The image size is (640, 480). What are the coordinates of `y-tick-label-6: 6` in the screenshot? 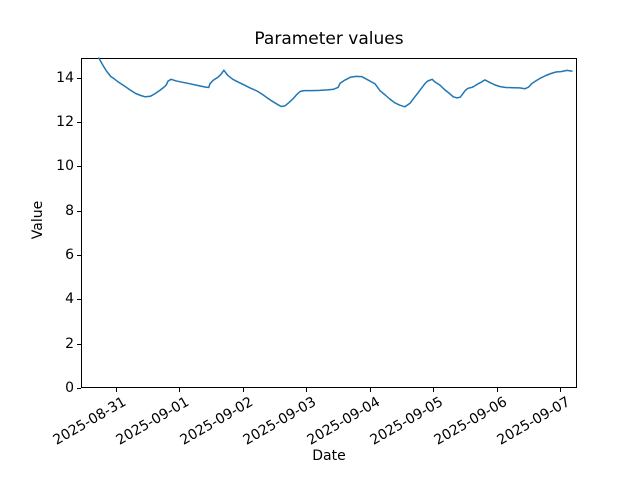 It's located at (69, 255).